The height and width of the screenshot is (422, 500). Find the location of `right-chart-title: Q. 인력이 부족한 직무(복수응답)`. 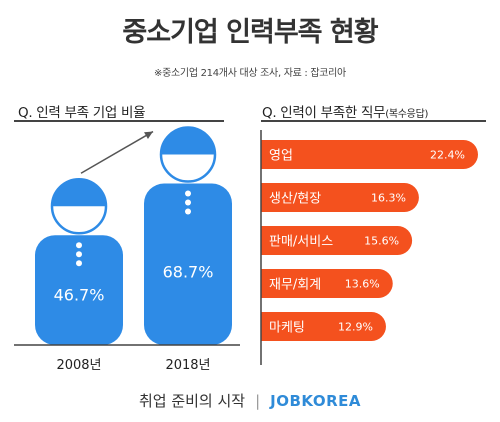

right-chart-title: Q. 인력이 부족한 직무(복수응답) is located at coordinates (345, 111).